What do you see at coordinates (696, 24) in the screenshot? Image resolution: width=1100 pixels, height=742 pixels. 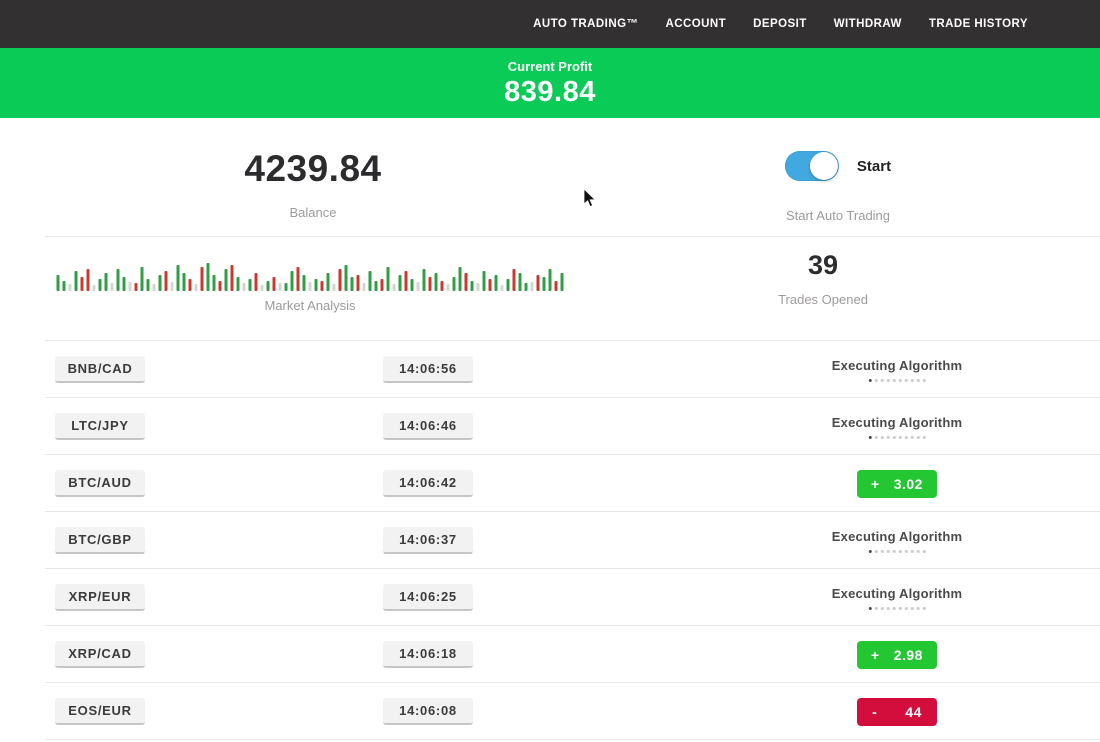 I see `nav-item-account: ACCOUNT` at bounding box center [696, 24].